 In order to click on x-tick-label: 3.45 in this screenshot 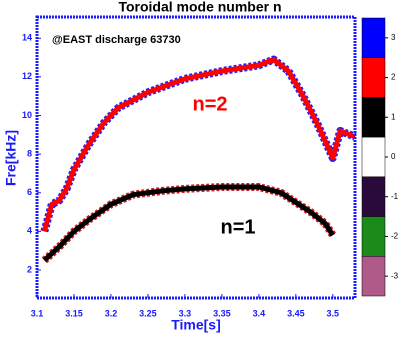, I will do `click(296, 313)`.